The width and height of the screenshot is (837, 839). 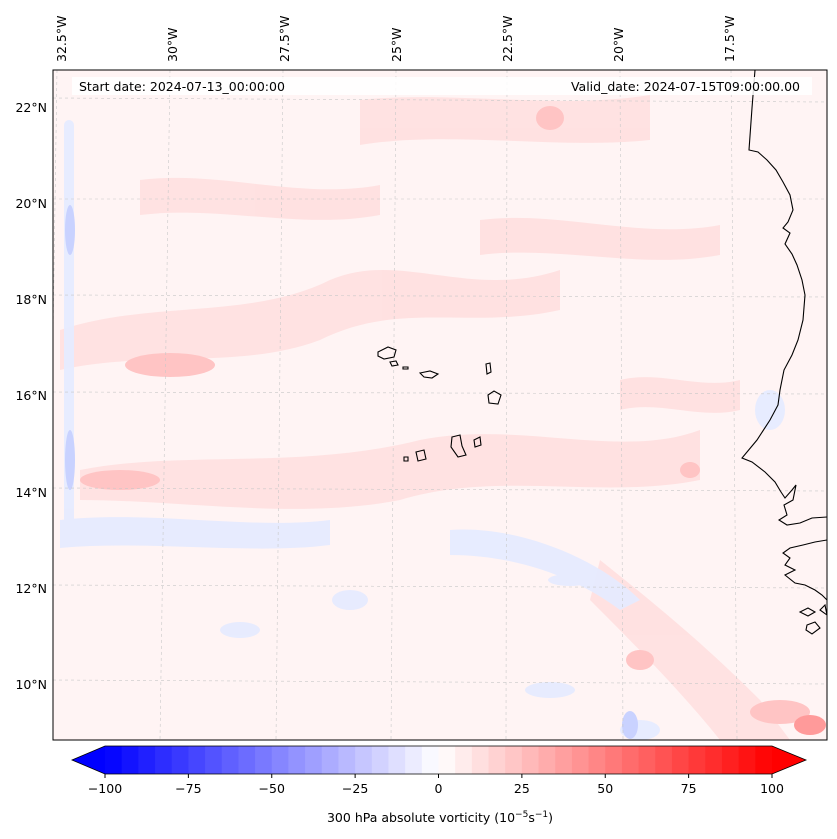 What do you see at coordinates (406, 459) in the screenshot?
I see `island-brava` at bounding box center [406, 459].